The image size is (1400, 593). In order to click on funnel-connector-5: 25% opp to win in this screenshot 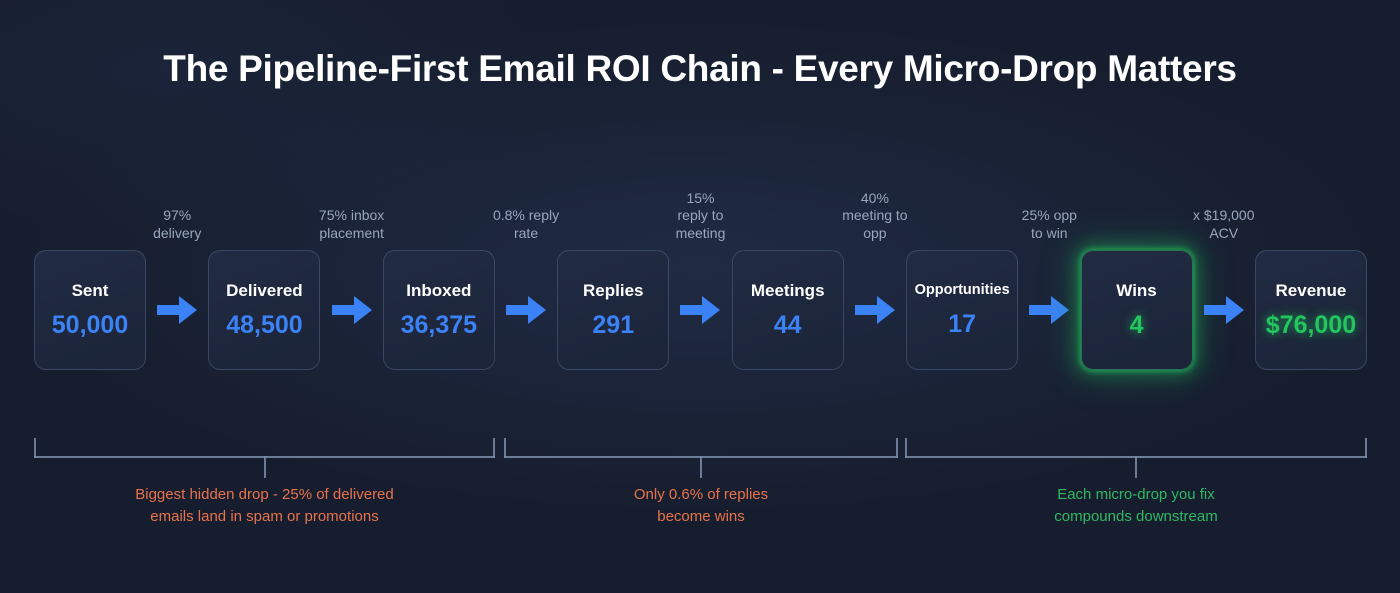, I will do `click(1049, 288)`.